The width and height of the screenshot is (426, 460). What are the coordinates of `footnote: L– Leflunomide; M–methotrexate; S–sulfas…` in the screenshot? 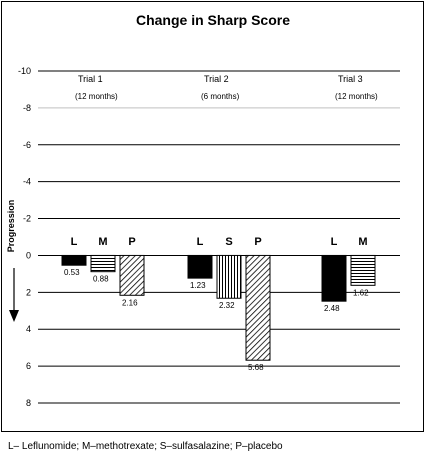 It's located at (145, 446).